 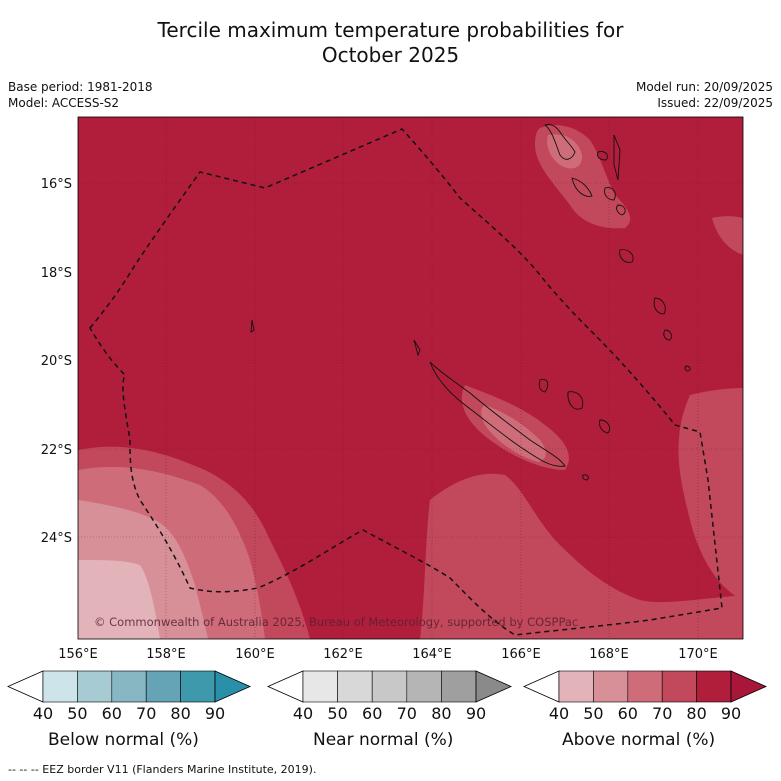 What do you see at coordinates (575, 400) in the screenshot?
I see `lifou-island` at bounding box center [575, 400].